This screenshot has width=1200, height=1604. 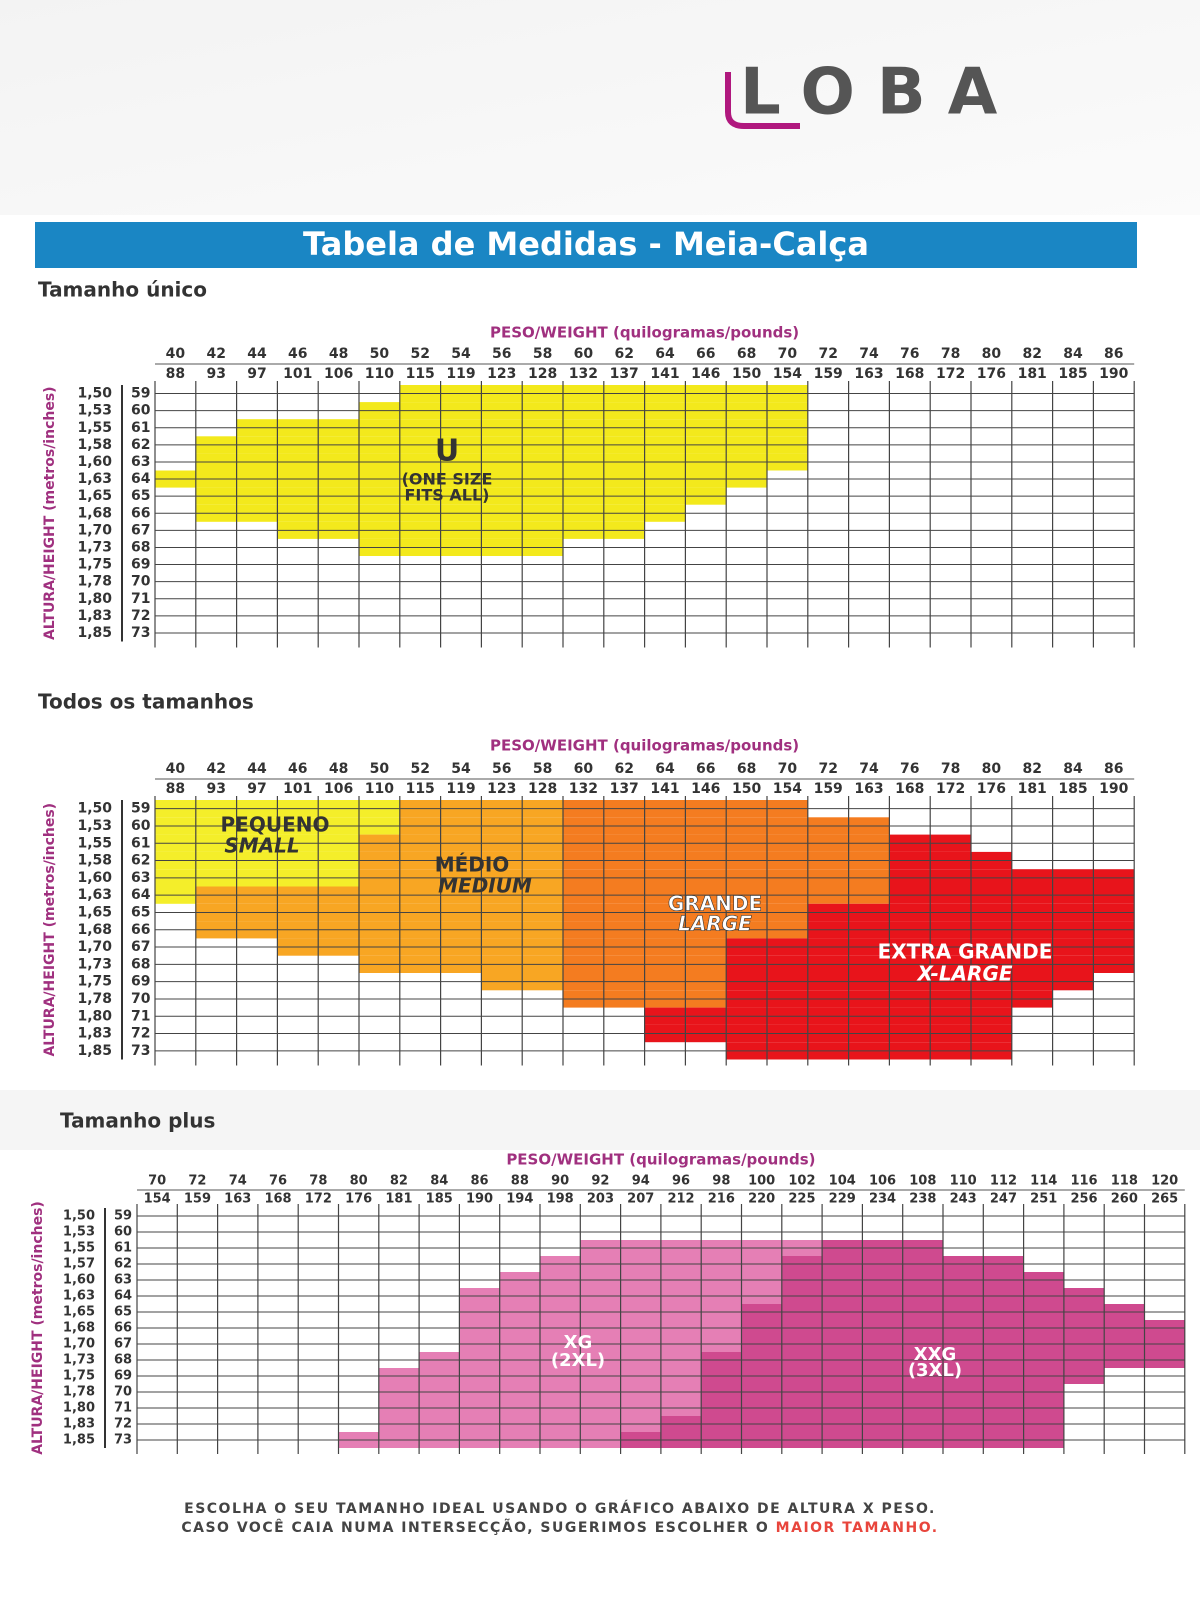 What do you see at coordinates (261, 846) in the screenshot?
I see `size-label: SMALL` at bounding box center [261, 846].